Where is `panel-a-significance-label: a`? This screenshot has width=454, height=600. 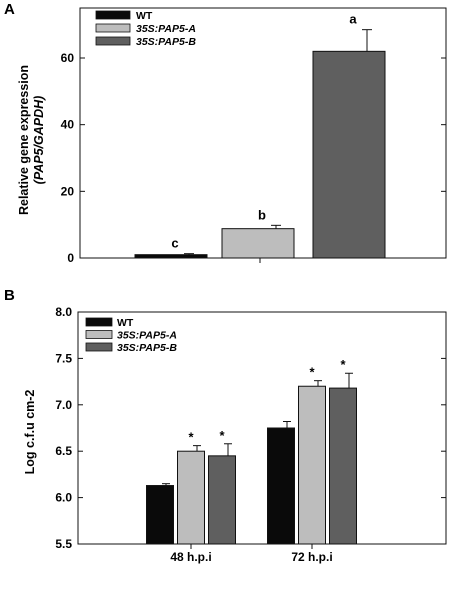 panel-a-significance-label: a is located at coordinates (353, 19).